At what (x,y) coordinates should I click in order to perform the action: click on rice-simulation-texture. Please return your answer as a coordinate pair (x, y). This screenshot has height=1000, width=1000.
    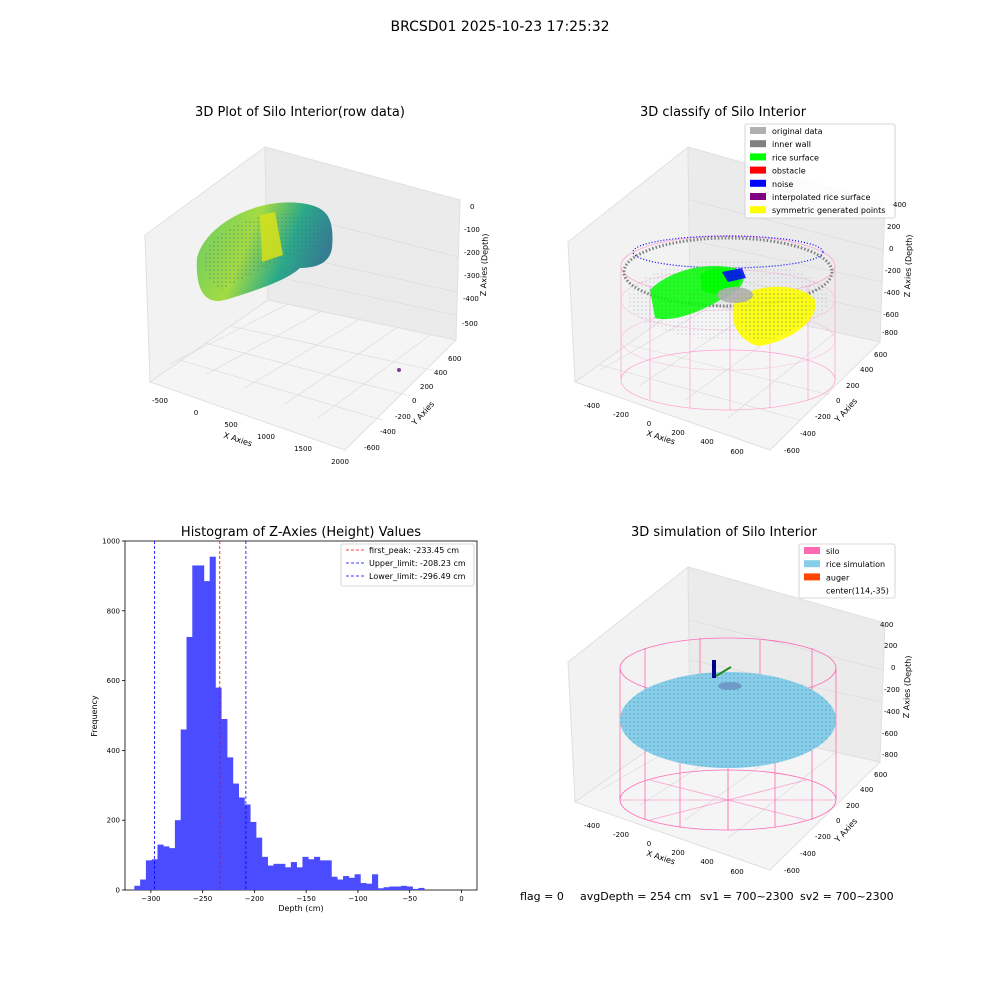
    Looking at the image, I should click on (728, 720).